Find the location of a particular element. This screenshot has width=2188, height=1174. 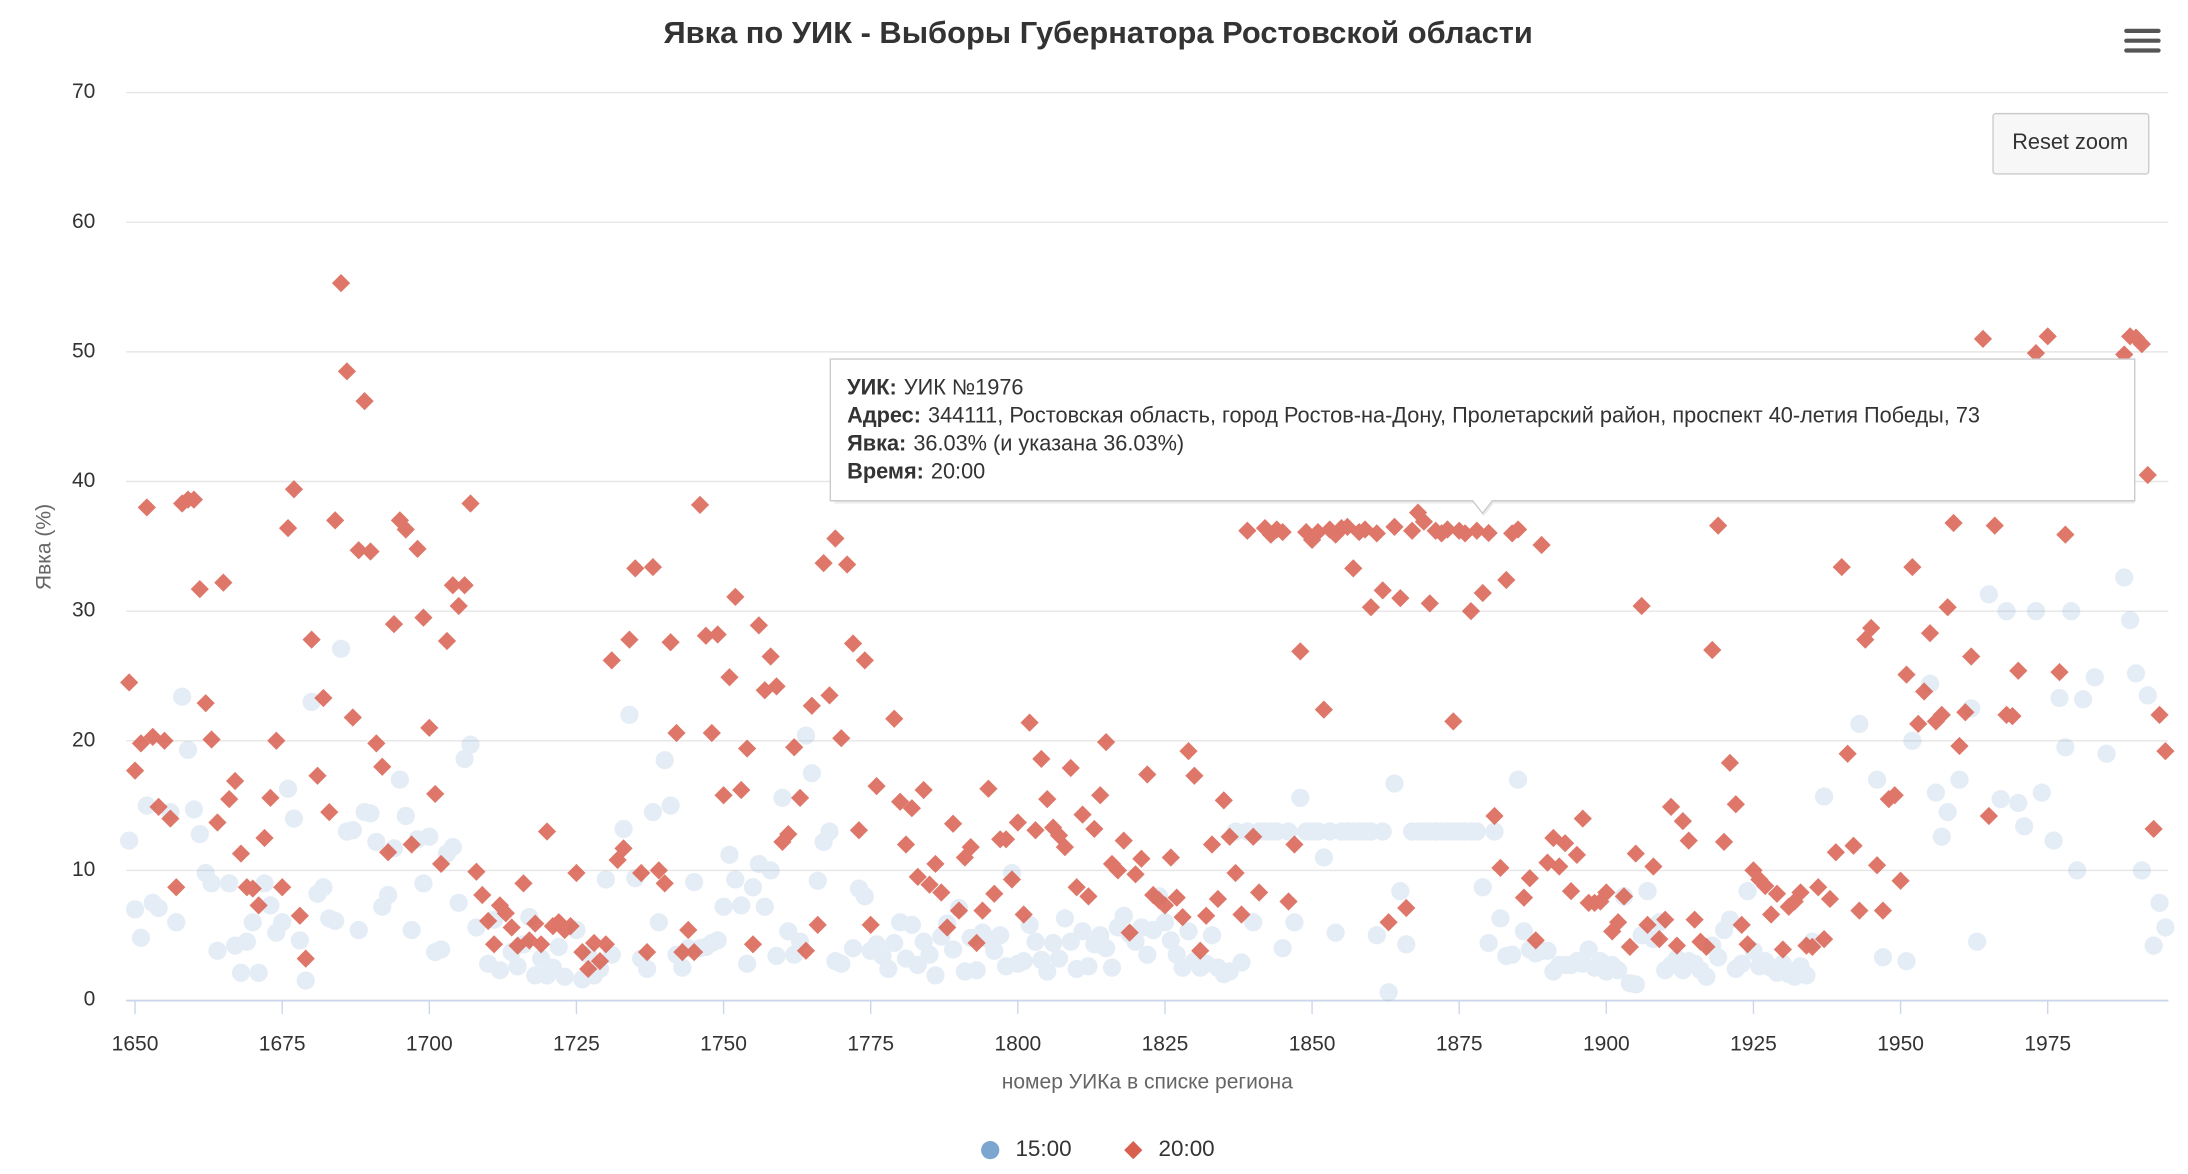

reset-zoom-label: Reset zoom is located at coordinates (2070, 141).